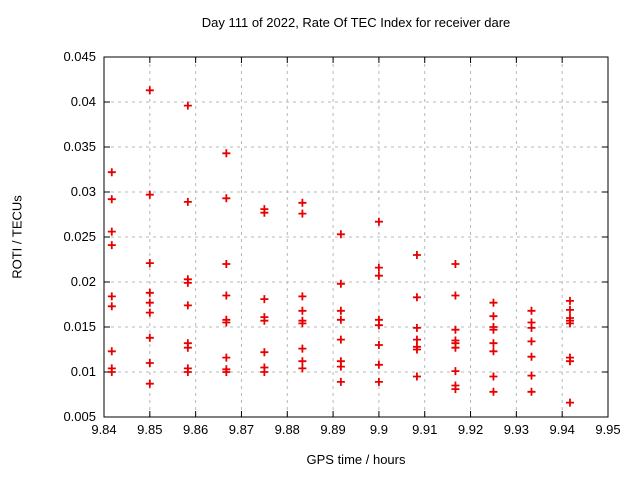 This screenshot has height=480, width=640. Describe the element at coordinates (424, 429) in the screenshot. I see `x-tick-label: 9.91` at that location.